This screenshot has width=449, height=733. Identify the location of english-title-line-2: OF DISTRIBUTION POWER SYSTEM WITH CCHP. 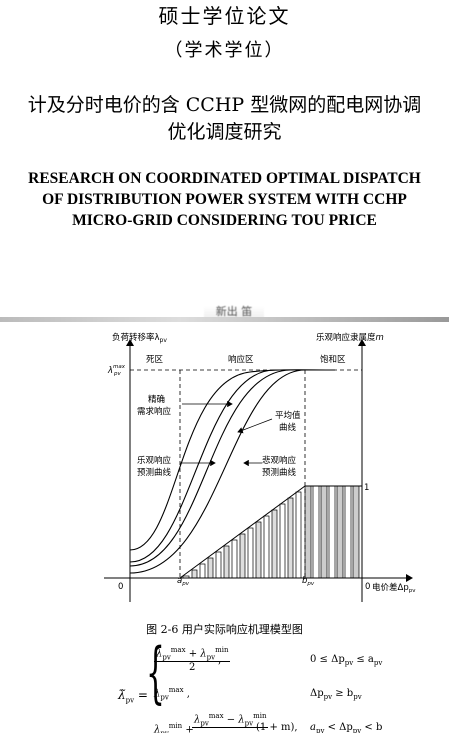
(224, 199).